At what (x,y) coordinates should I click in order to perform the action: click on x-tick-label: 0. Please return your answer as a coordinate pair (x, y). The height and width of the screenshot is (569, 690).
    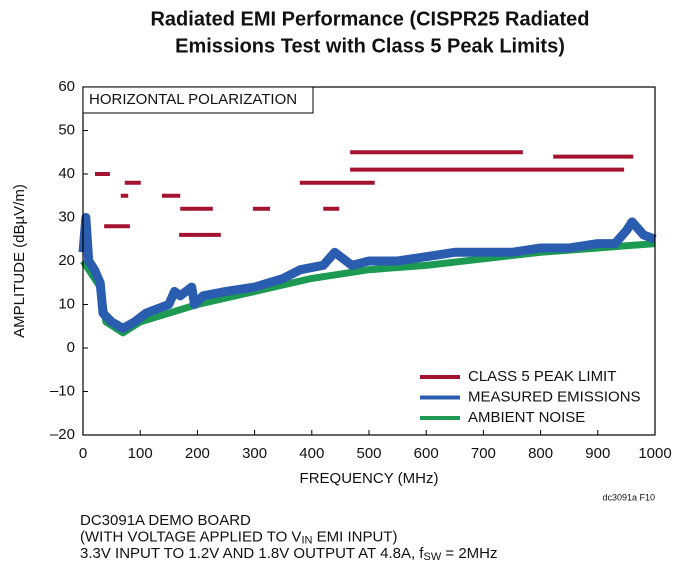
    Looking at the image, I should click on (83, 453).